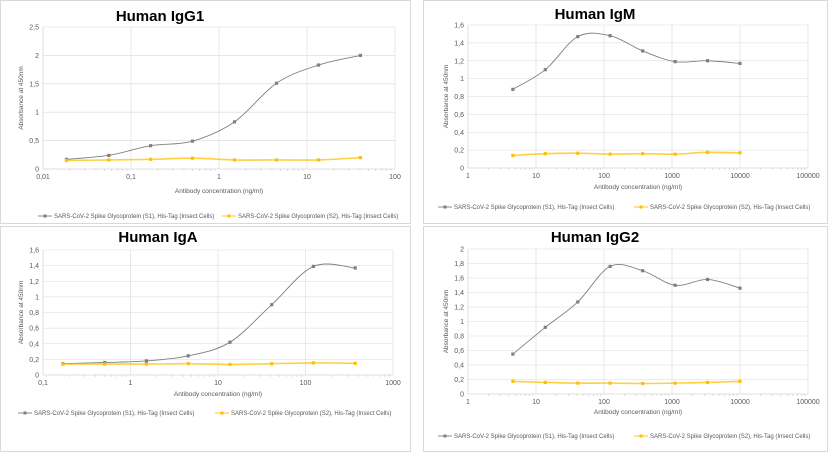 This screenshot has height=452, width=828. Describe the element at coordinates (131, 383) in the screenshot. I see `x-tick-label: 1` at that location.